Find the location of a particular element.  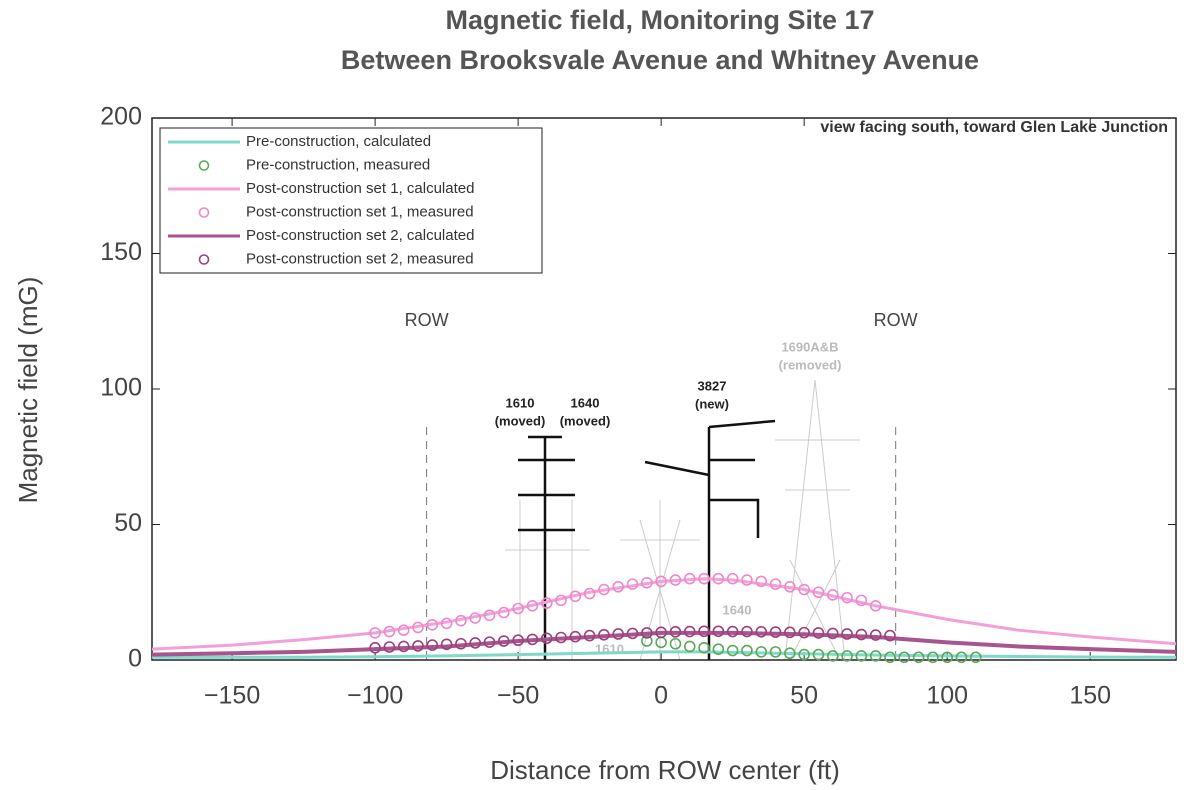

old-towers is located at coordinates (682, 520).